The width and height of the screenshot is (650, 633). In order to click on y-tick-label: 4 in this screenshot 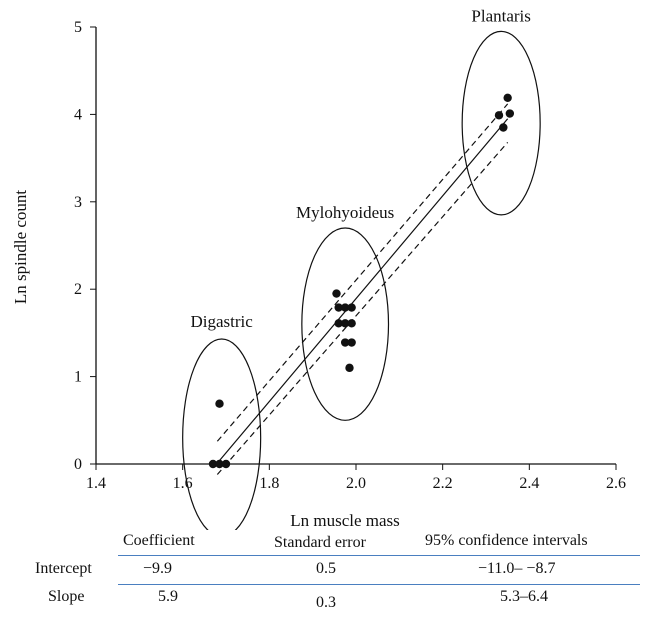, I will do `click(78, 114)`.